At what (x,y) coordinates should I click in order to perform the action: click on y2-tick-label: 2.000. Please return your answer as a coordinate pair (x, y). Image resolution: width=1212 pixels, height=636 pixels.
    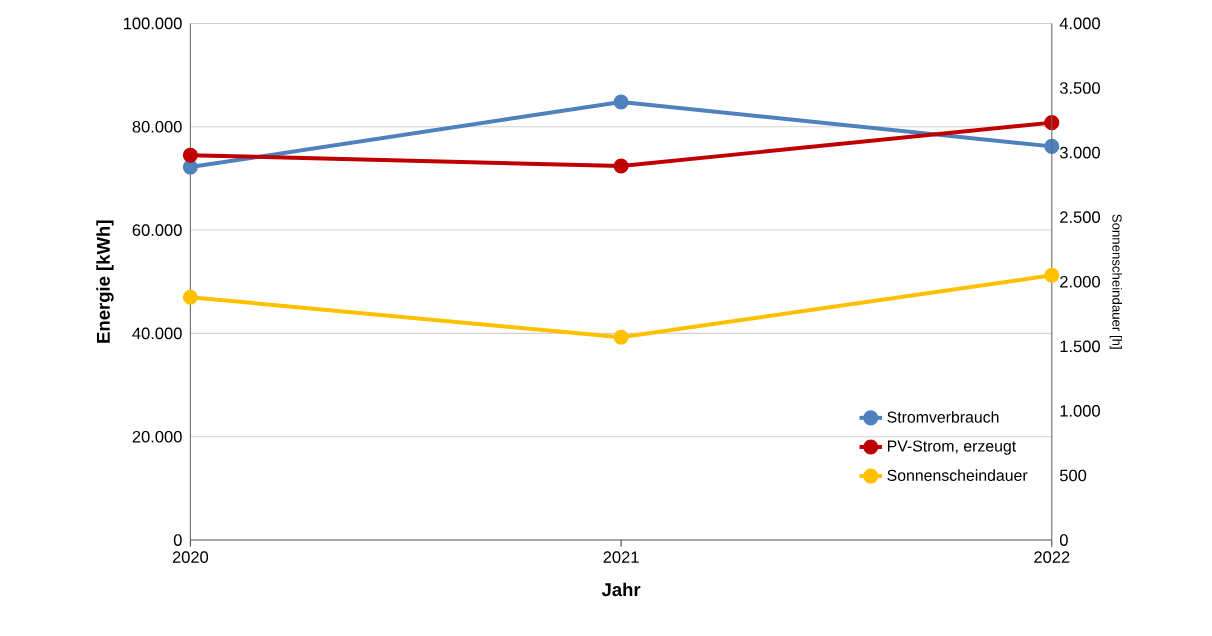
    Looking at the image, I should click on (1080, 281).